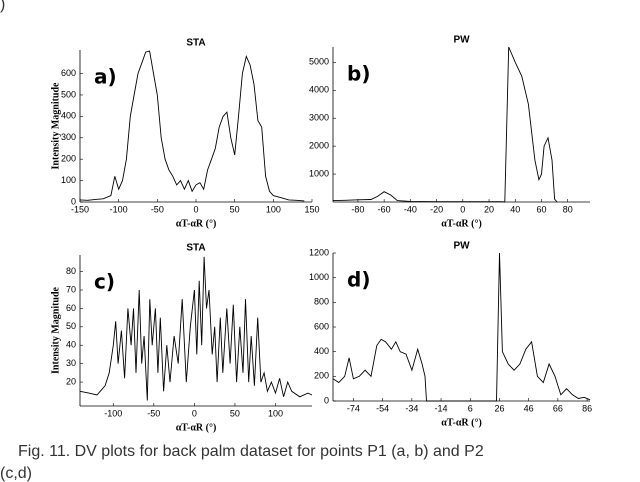 The image size is (640, 482). I want to click on caption-line: (c,d), so click(16, 473).